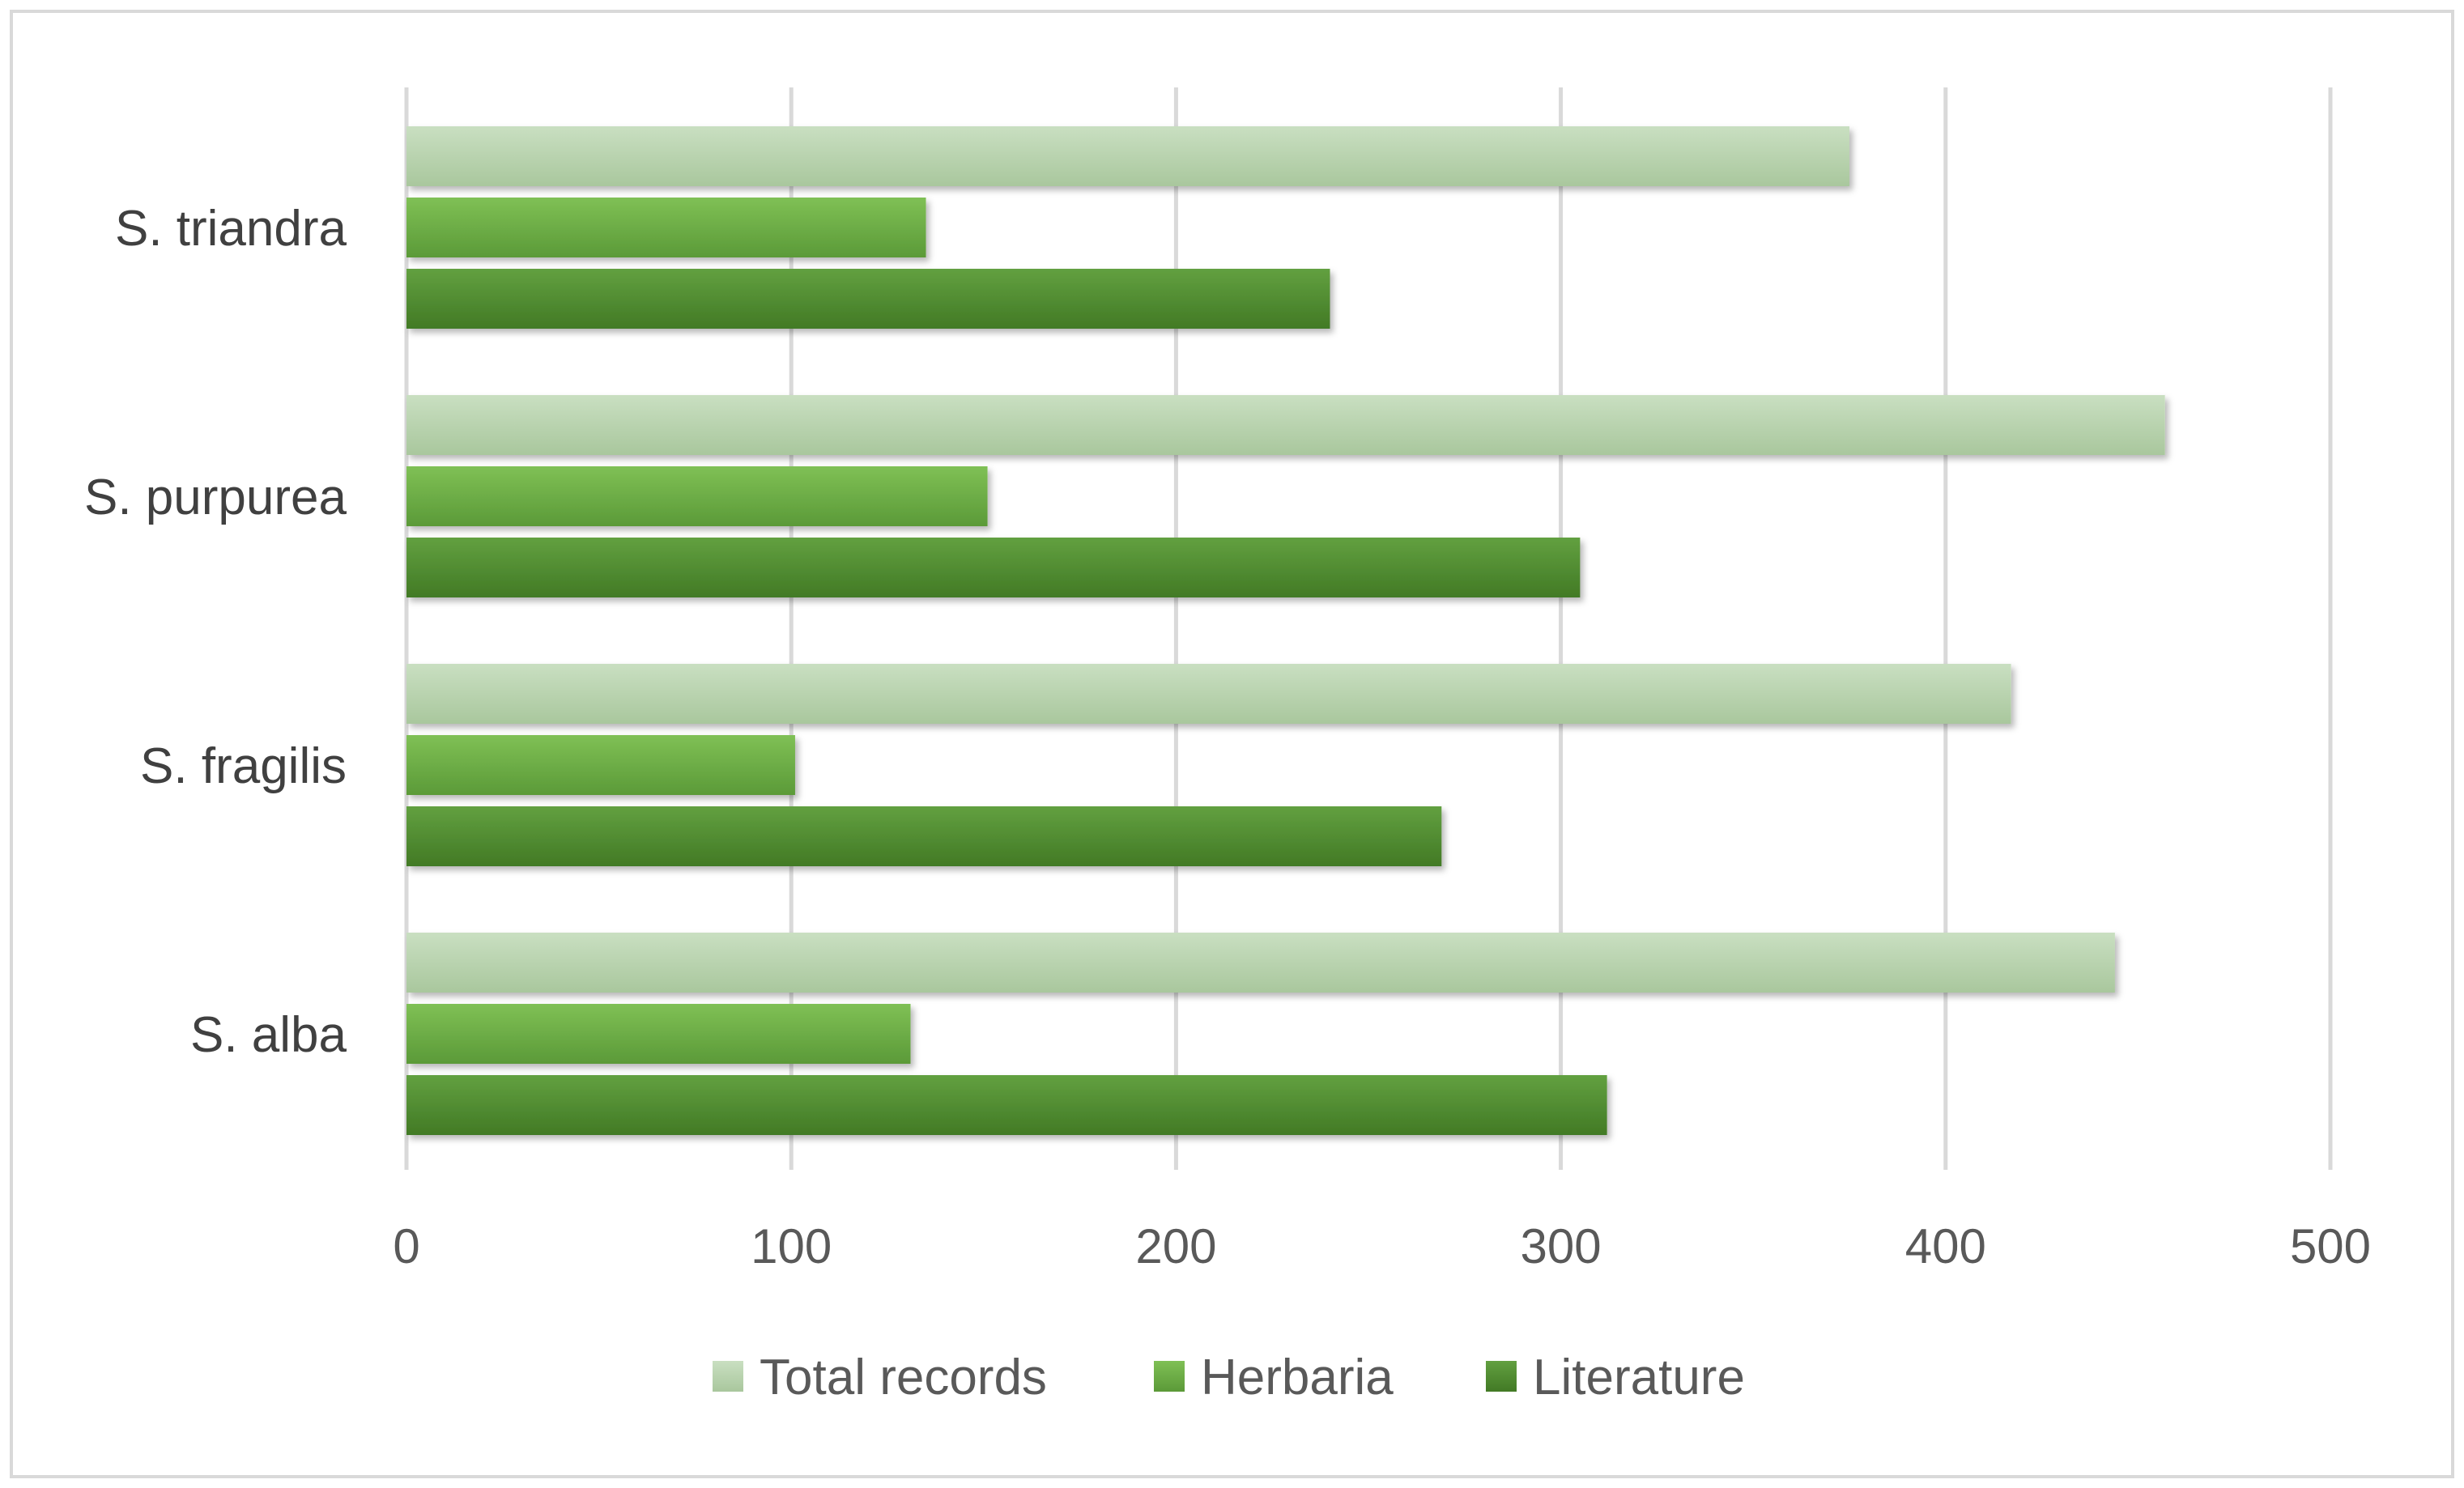 The image size is (2464, 1488). Describe the element at coordinates (1945, 1246) in the screenshot. I see `x-tick-label-400: 400` at that location.